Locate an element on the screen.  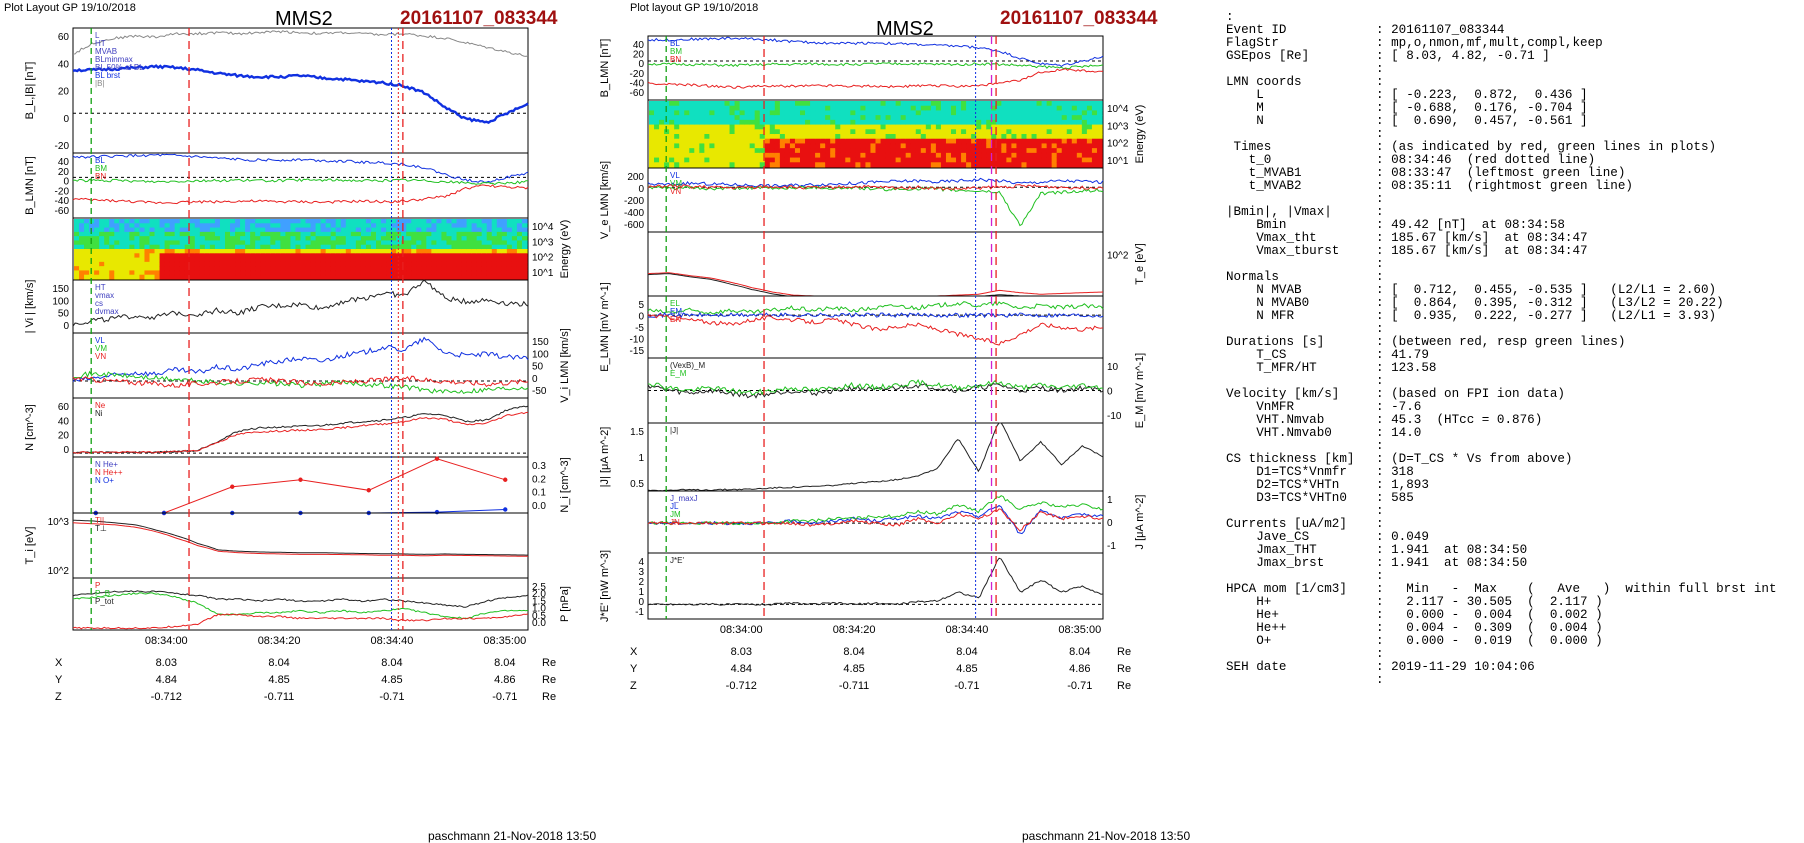
position-row-label: X is located at coordinates (634, 652).